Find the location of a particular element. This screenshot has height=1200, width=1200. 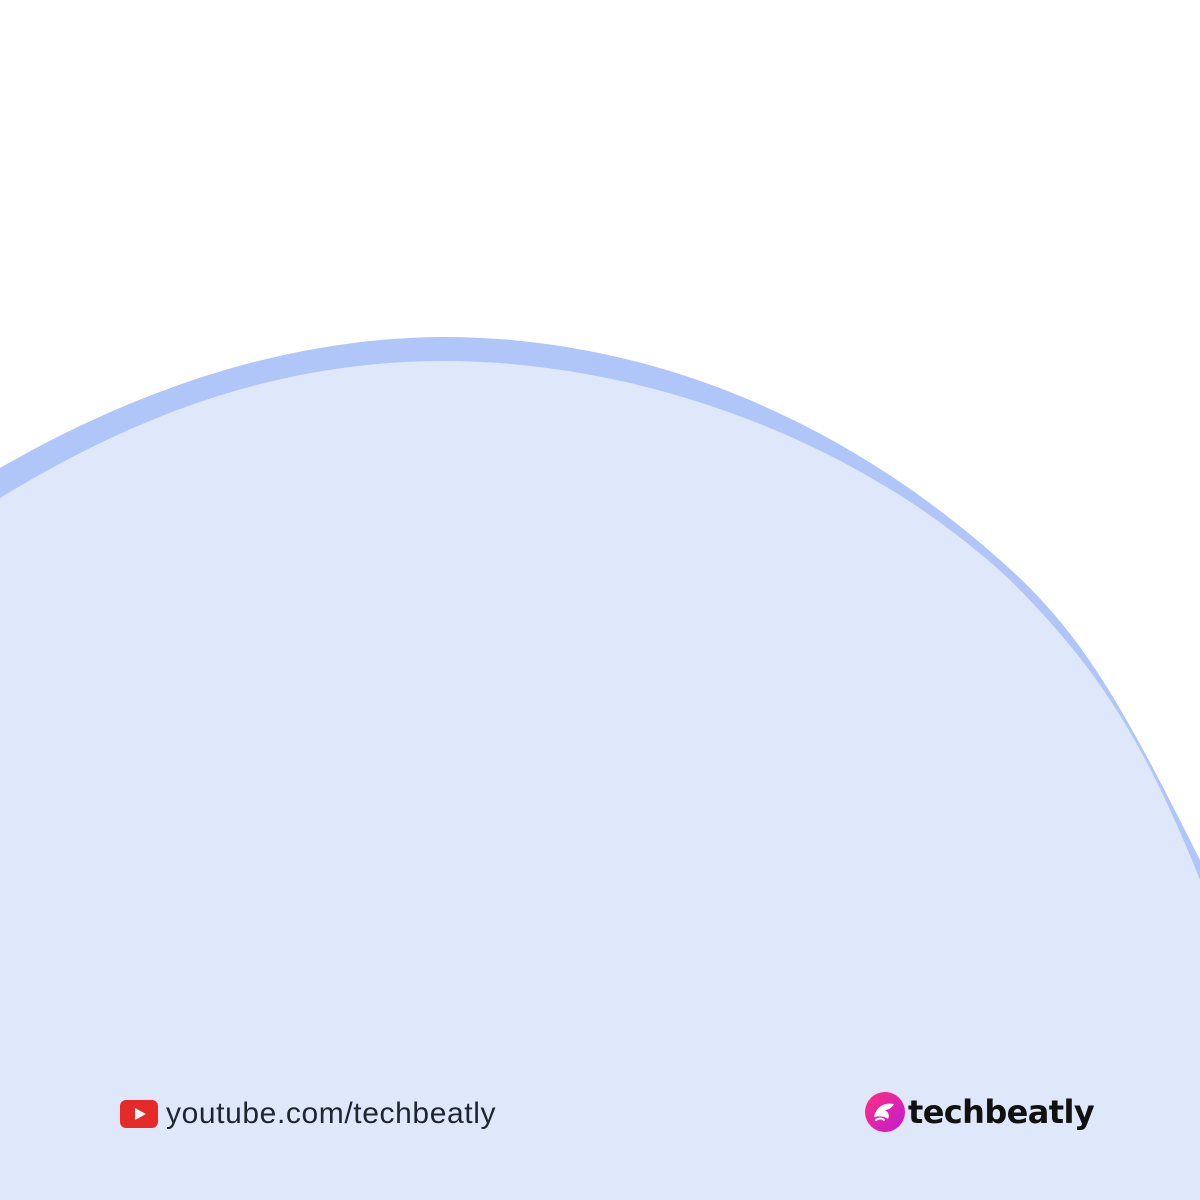

youtube-channel-link: youtube.com/techbeatly is located at coordinates (308, 1114).